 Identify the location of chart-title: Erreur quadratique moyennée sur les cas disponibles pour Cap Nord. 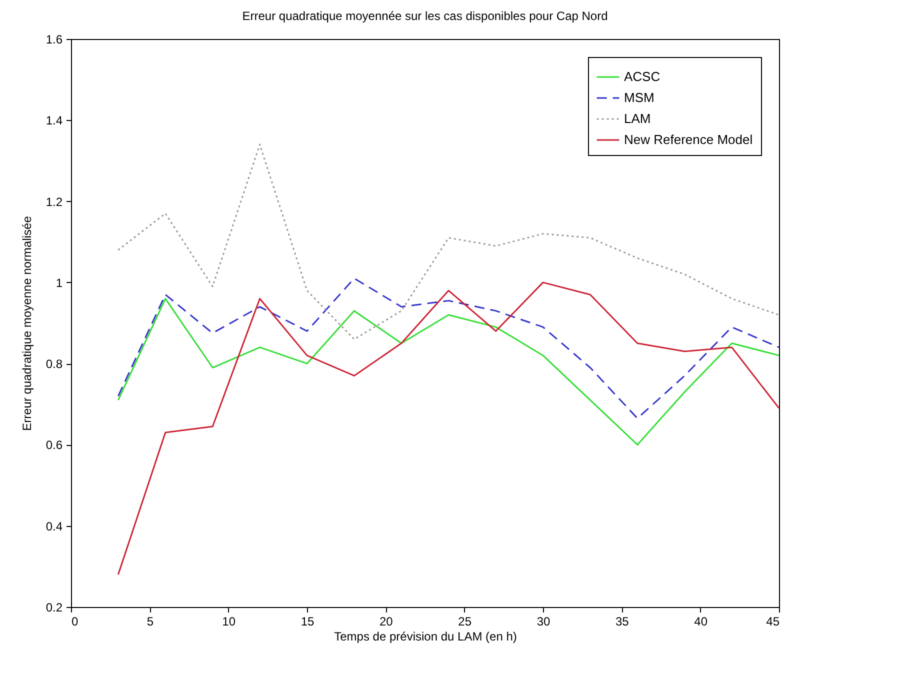
(425, 16).